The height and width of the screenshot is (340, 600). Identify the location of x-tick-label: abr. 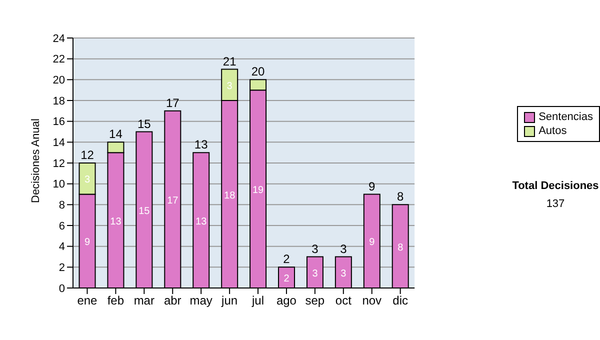
(173, 301).